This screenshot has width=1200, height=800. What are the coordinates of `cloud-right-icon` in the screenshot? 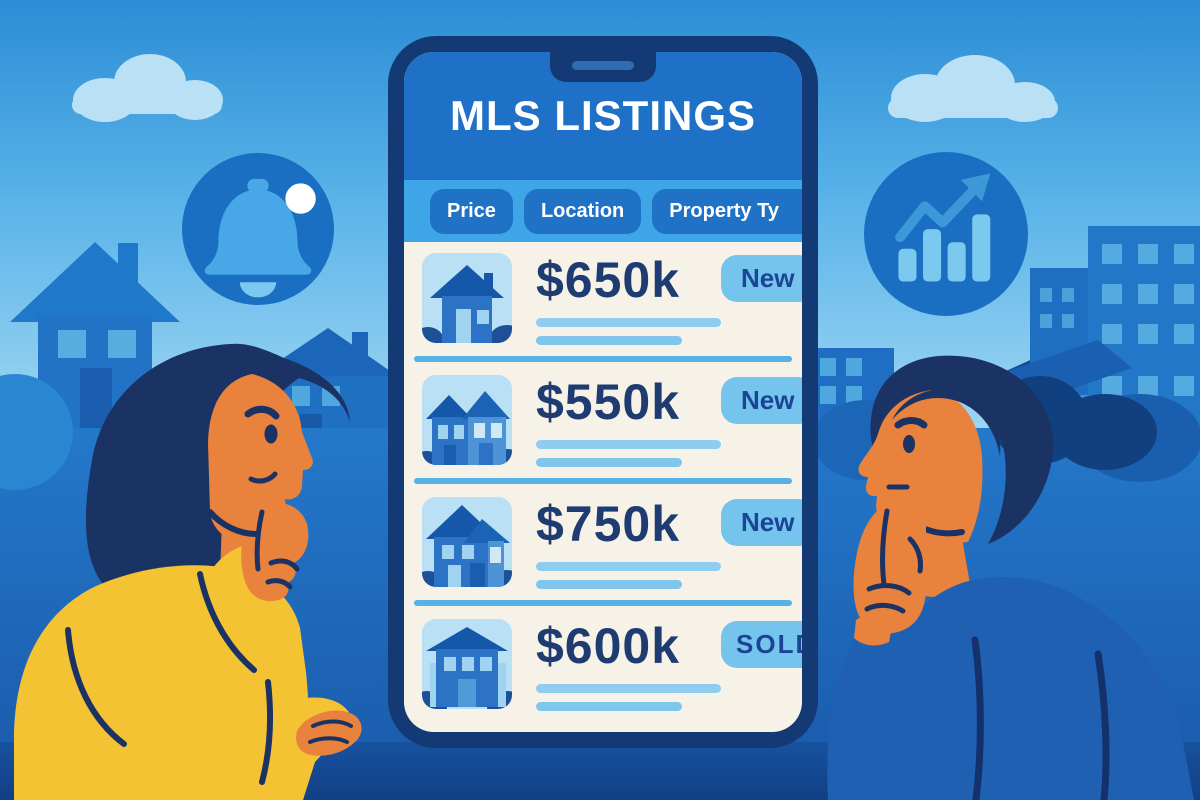 It's located at (973, 88).